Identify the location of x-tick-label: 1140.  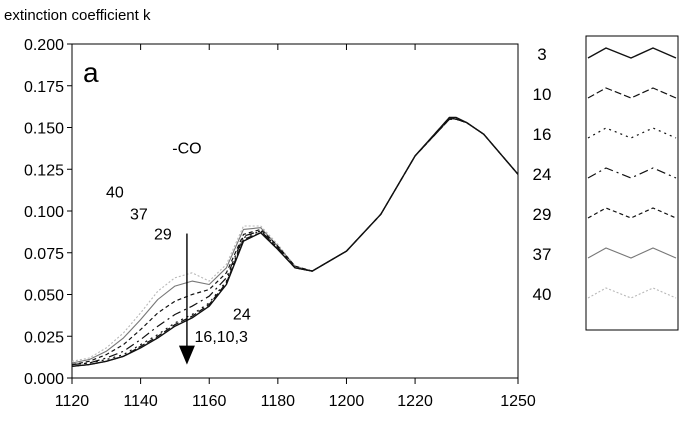
(140, 401).